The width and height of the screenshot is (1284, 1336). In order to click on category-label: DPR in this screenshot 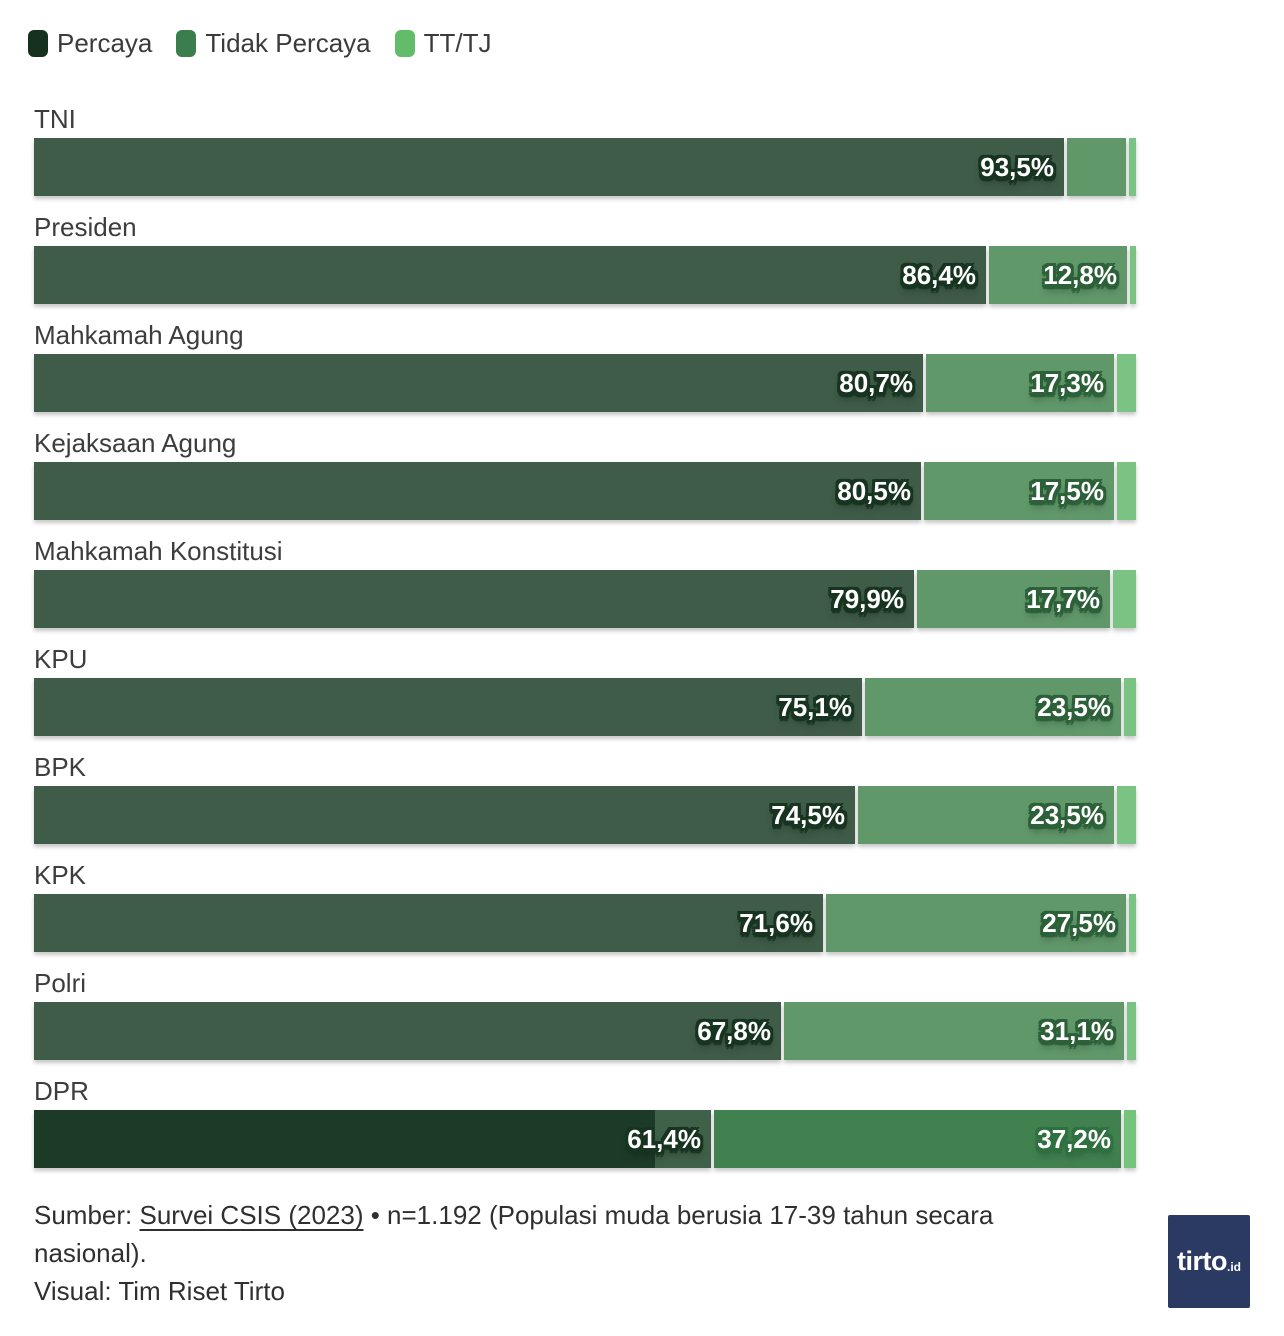, I will do `click(61, 1091)`.